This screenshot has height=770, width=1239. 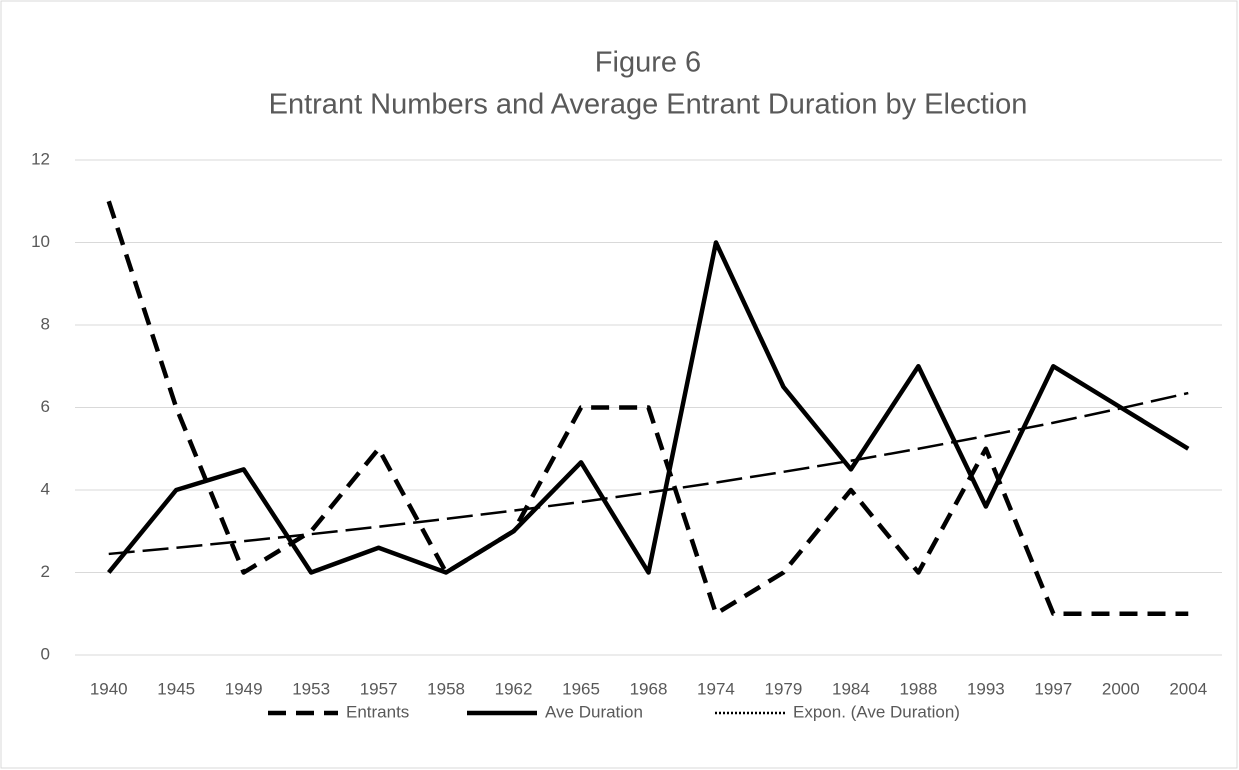 What do you see at coordinates (594, 711) in the screenshot?
I see `legend-label: Ave Duration` at bounding box center [594, 711].